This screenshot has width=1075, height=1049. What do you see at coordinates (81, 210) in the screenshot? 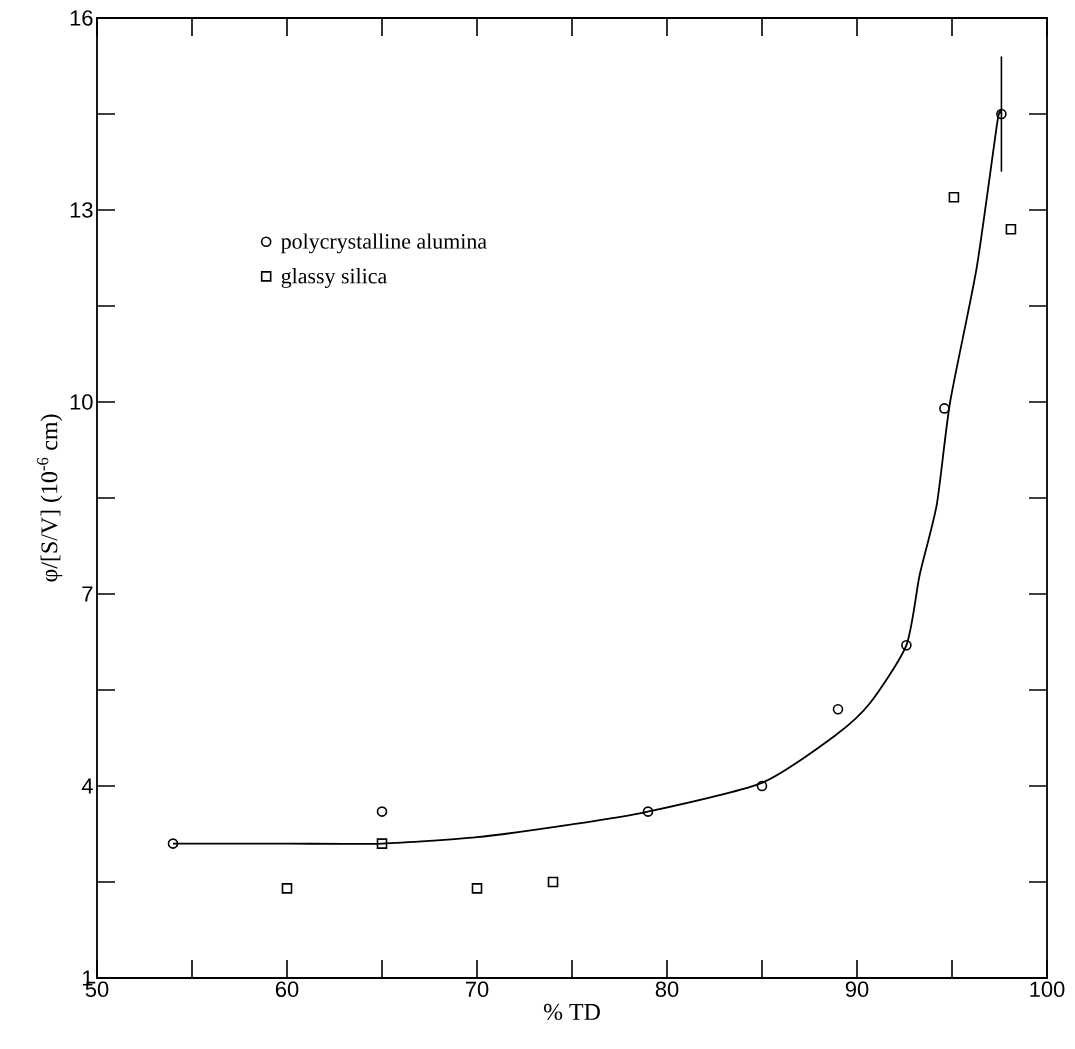
I see `y-tick-label: 13` at bounding box center [81, 210].